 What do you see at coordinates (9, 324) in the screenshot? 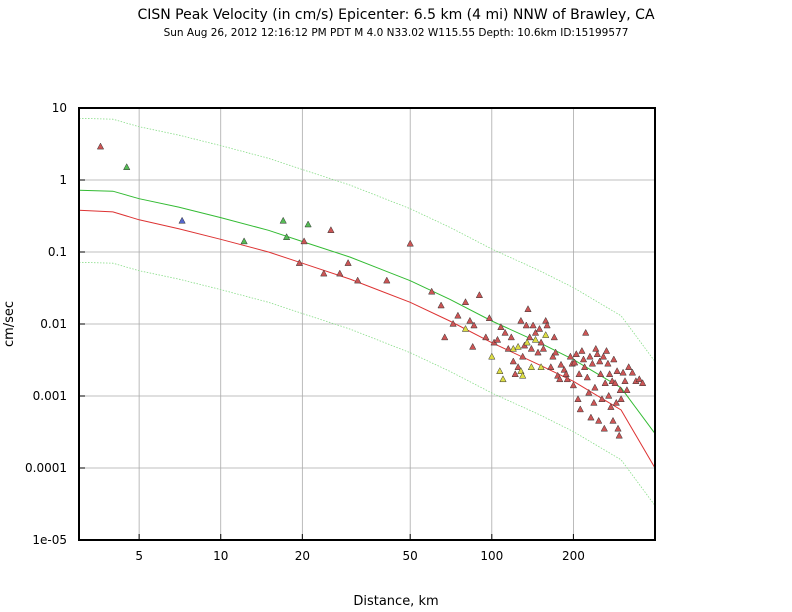
I see `y-axis-label: cm/sec` at bounding box center [9, 324].